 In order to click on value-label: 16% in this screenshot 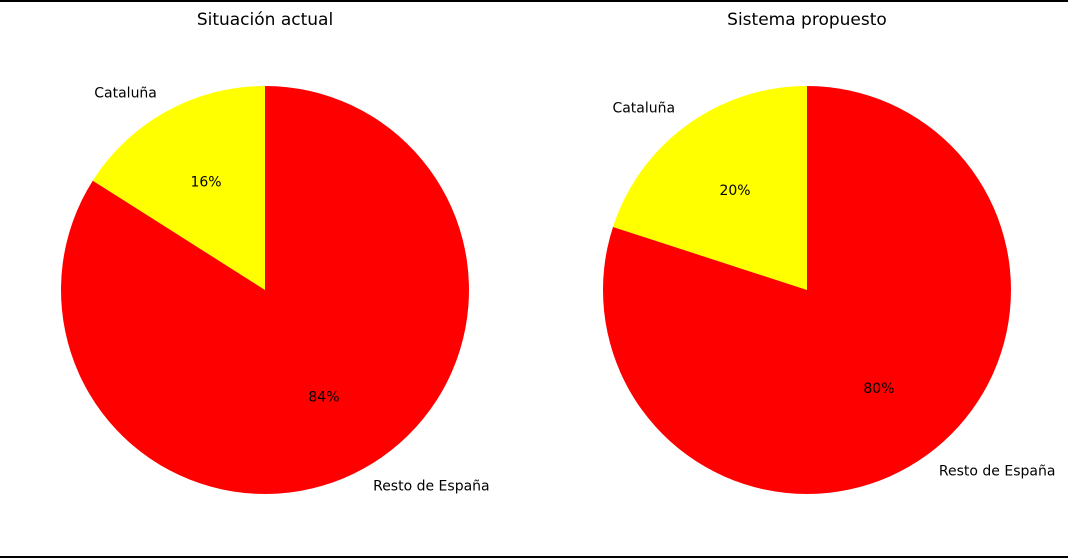, I will do `click(205, 183)`.